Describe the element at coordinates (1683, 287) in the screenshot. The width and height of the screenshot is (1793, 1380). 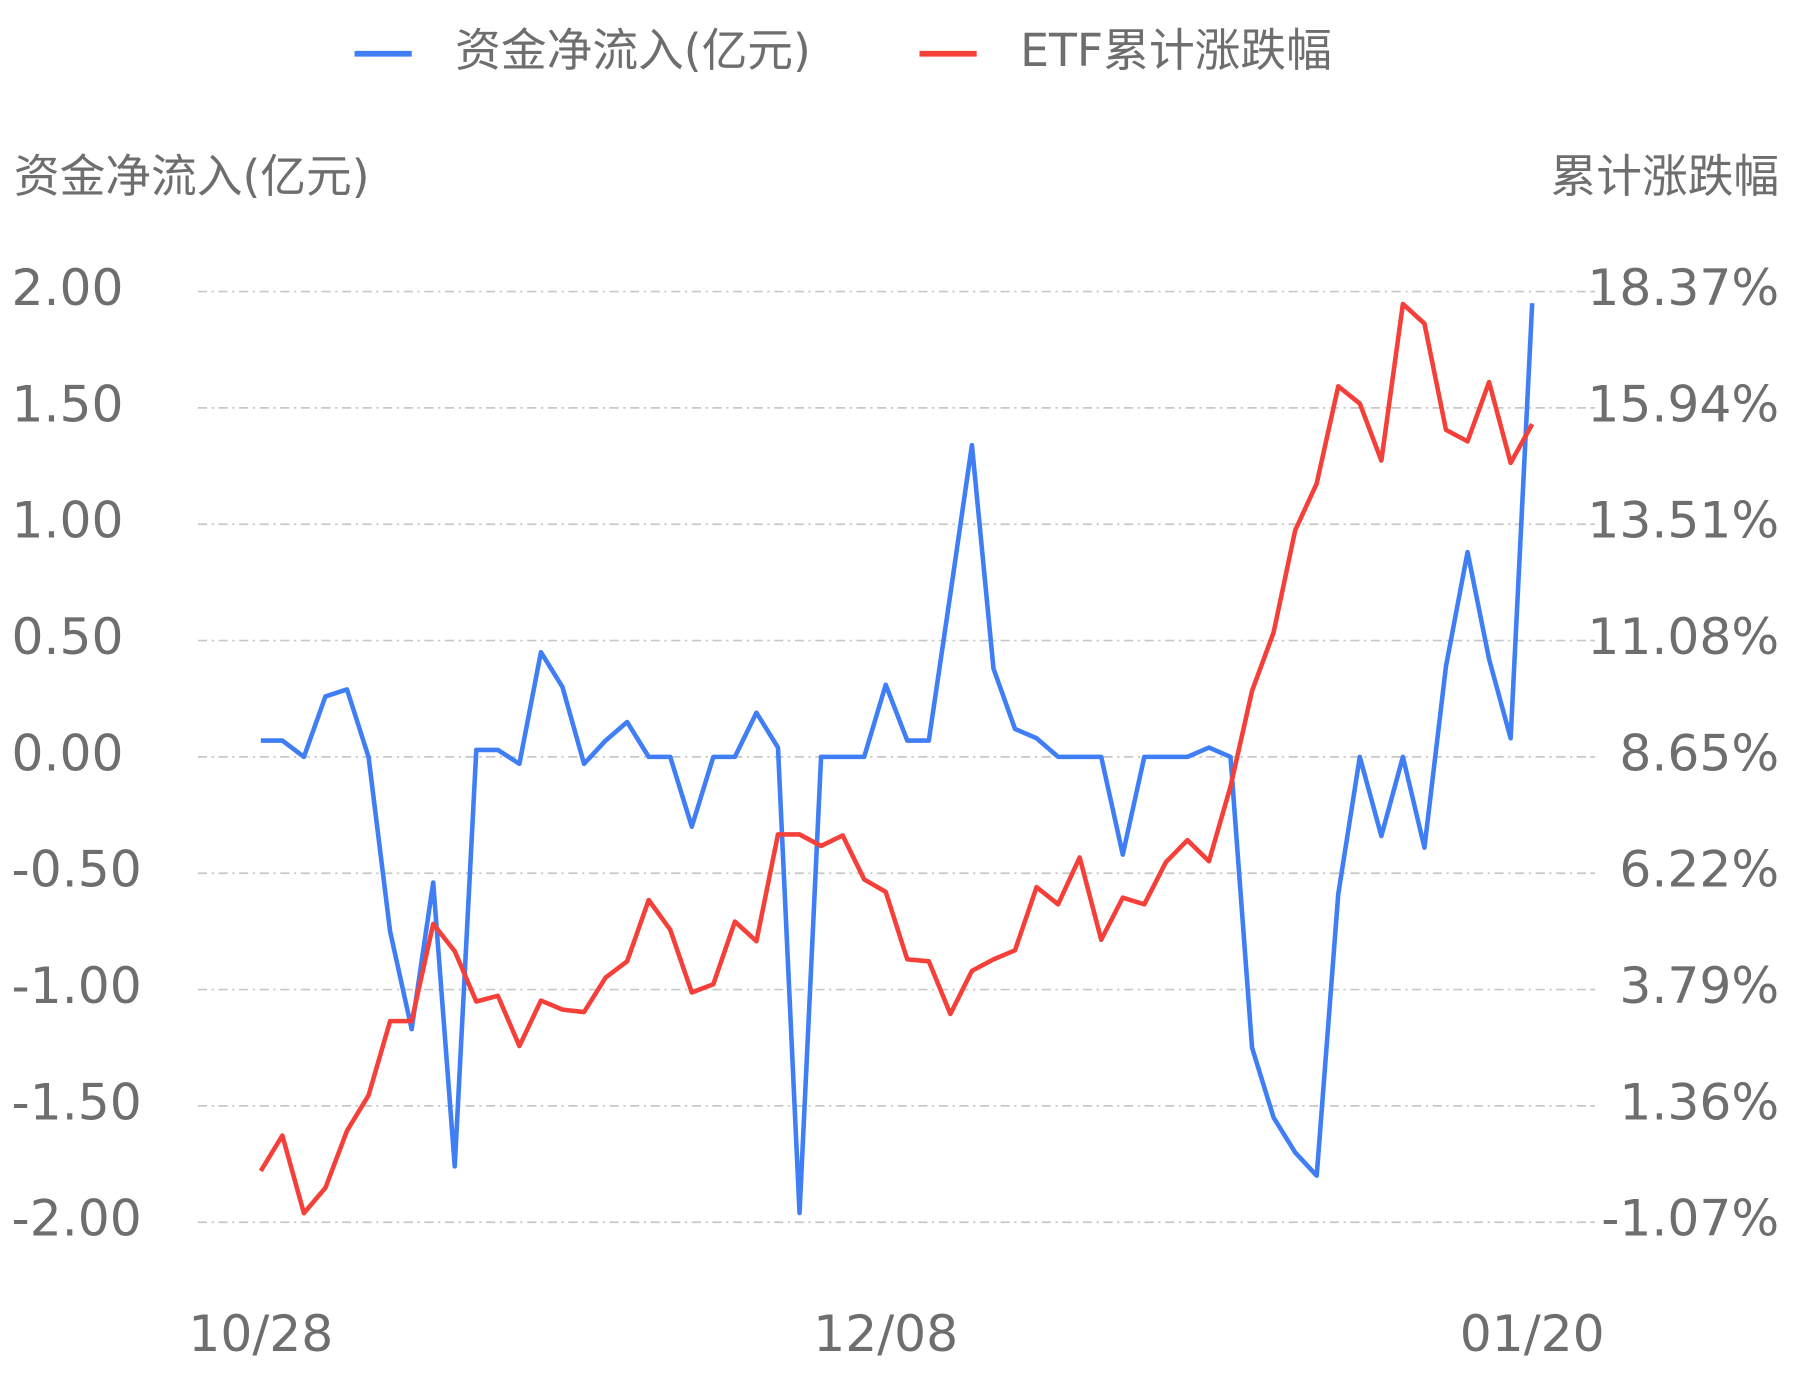
I see `y2-tick-label: 18.37%` at that location.